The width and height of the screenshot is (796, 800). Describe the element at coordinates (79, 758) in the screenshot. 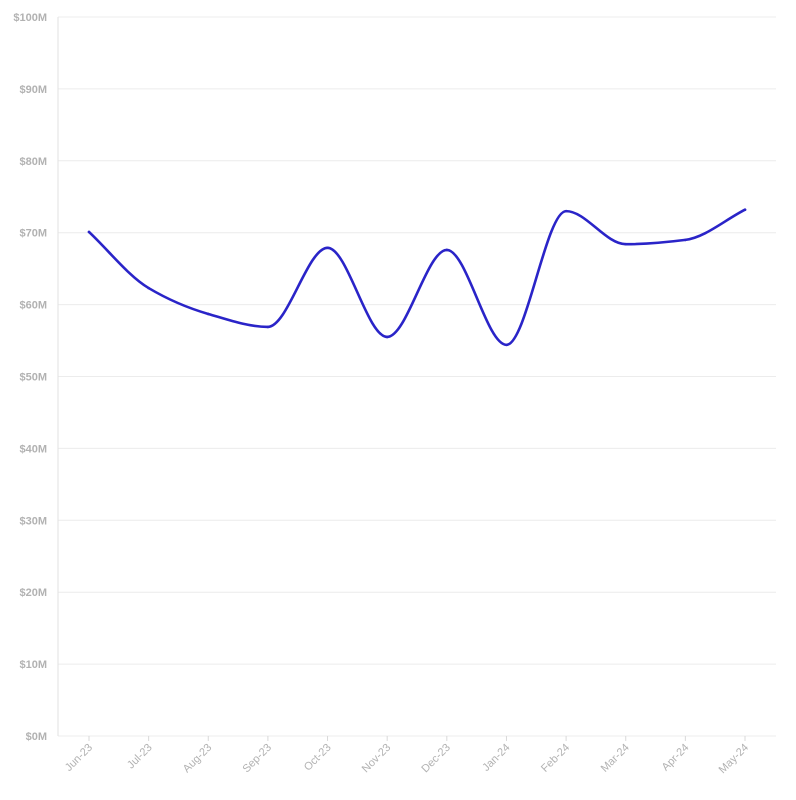

I see `x-tick-label: Jun-23` at that location.